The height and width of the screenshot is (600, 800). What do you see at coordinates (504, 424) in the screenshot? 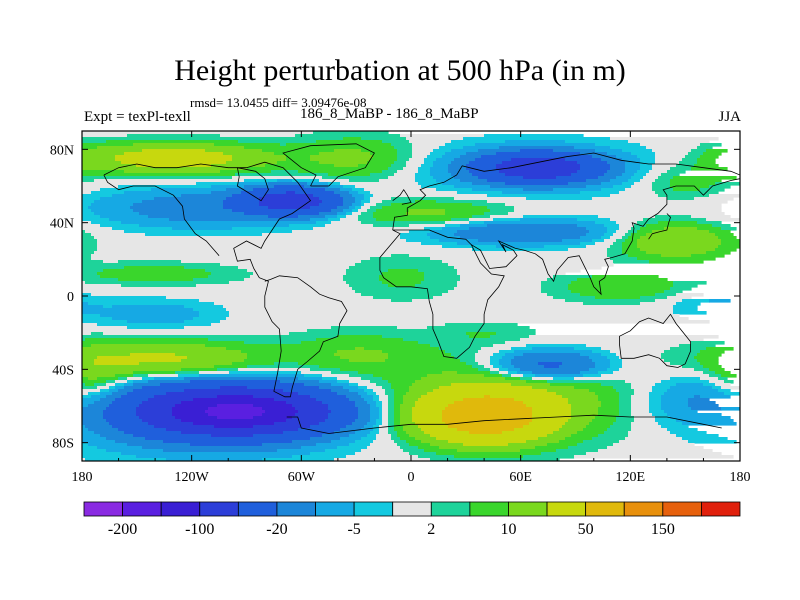
I see `coastline` at bounding box center [504, 424].